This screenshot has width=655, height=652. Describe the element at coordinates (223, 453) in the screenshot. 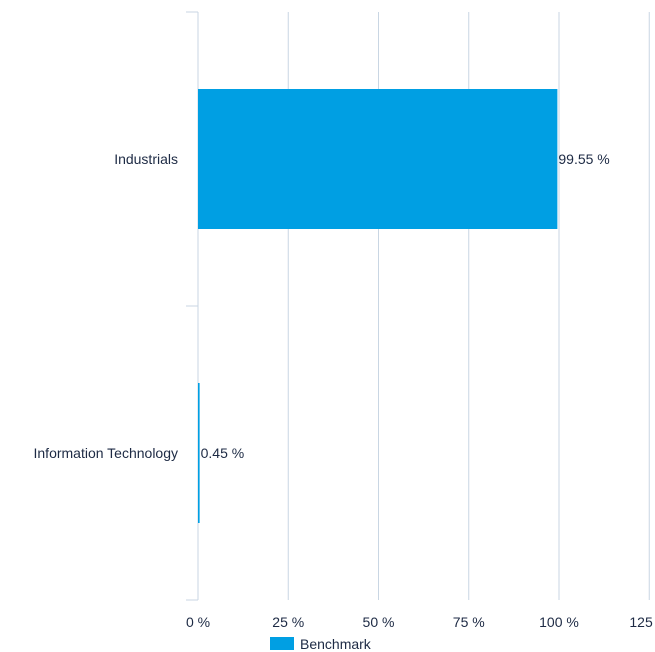

I see `data-label: 0.45 %` at that location.